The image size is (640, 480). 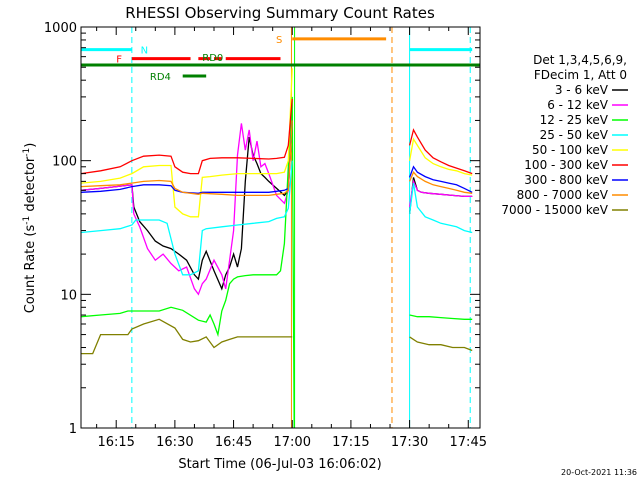 I want to click on legend-entry-label: 25 - 50 keV, so click(x=574, y=135).